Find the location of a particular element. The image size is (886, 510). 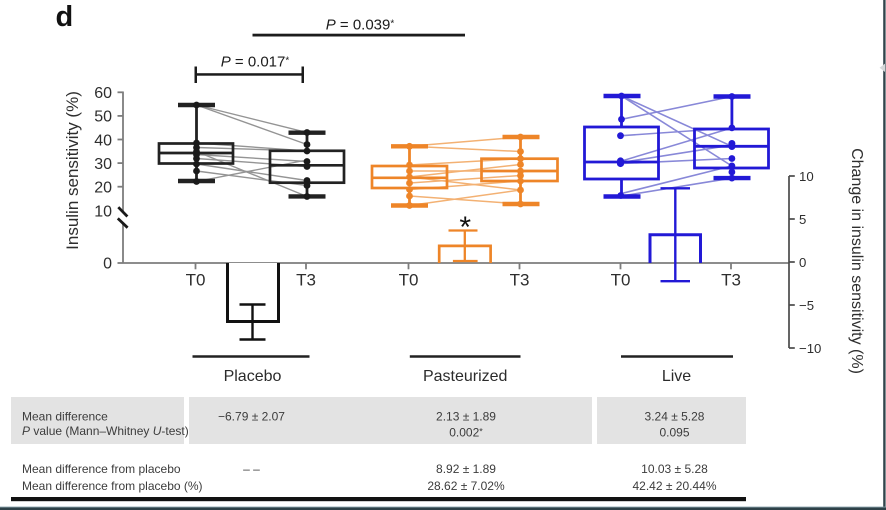

svg-text: Placebo is located at coordinates (253, 376).